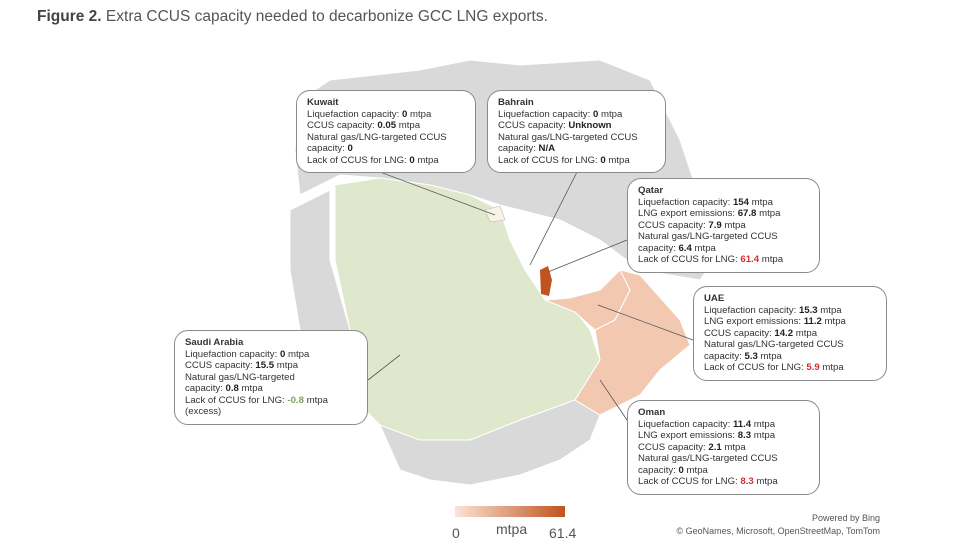 This screenshot has height=558, width=958. I want to click on country-kuwait, so click(495, 214).